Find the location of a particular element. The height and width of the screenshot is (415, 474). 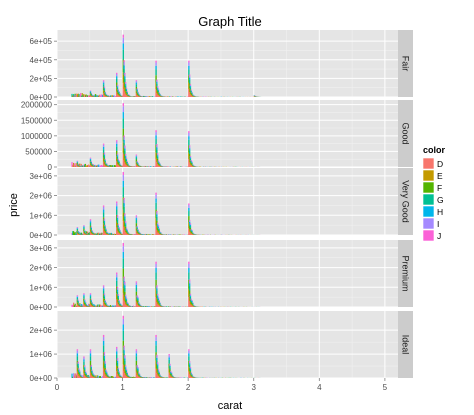

y-tick-label: 1000000 is located at coordinates (37, 136).